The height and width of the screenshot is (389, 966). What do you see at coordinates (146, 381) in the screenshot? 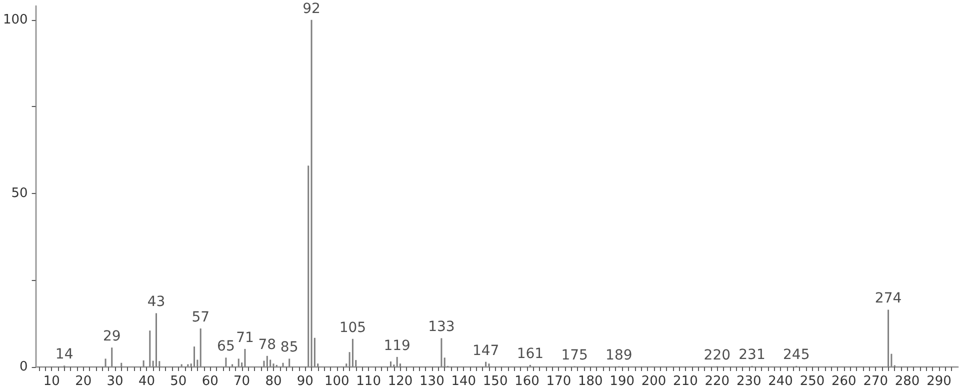
I see `x-tick-label: 40` at bounding box center [146, 381].